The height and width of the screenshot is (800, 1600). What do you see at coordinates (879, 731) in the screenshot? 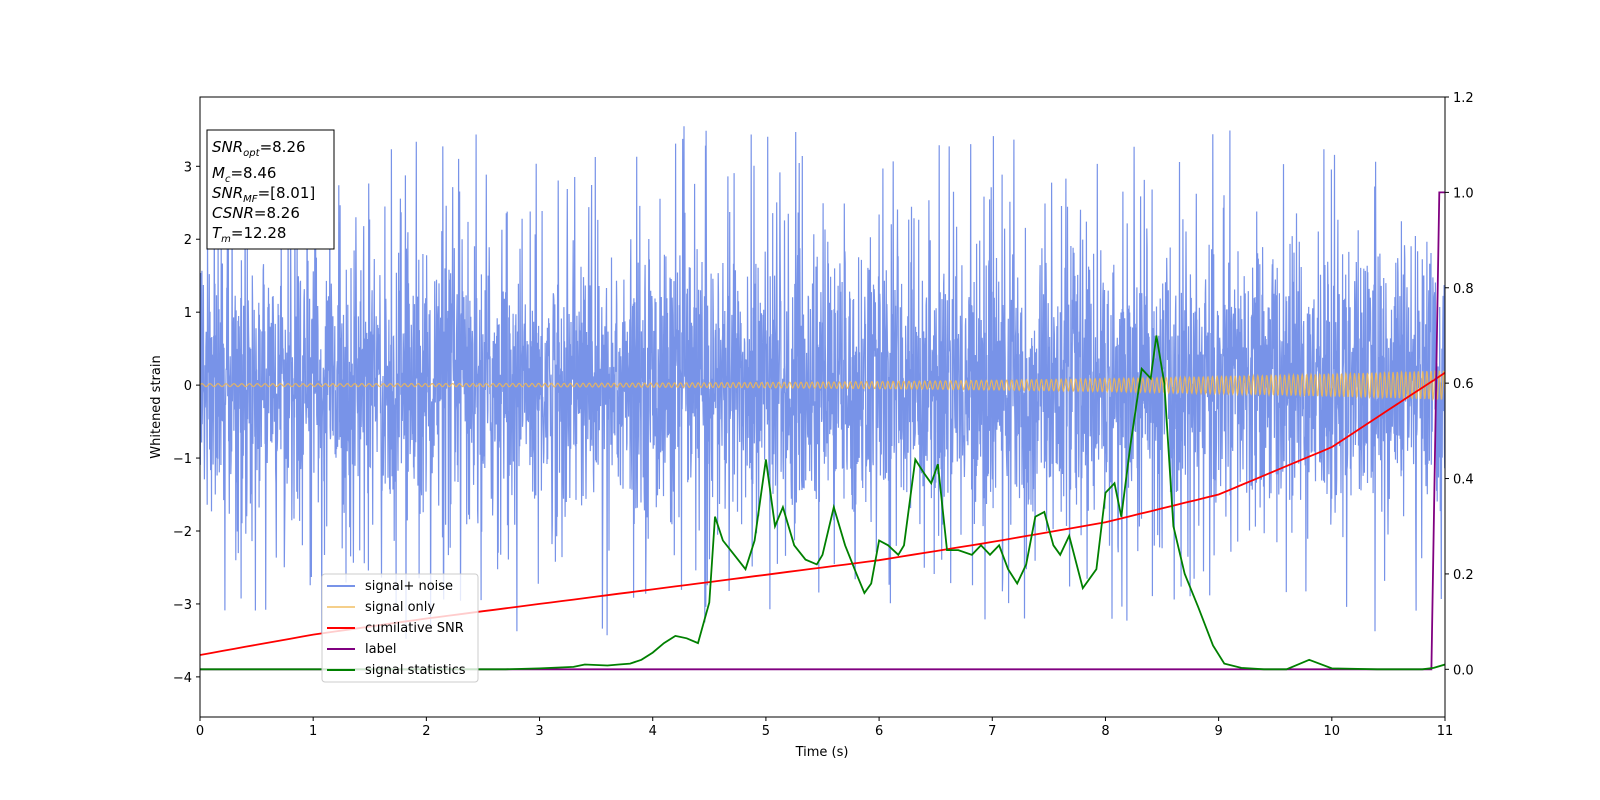
I see `x-tick-label-6: 6` at bounding box center [879, 731].